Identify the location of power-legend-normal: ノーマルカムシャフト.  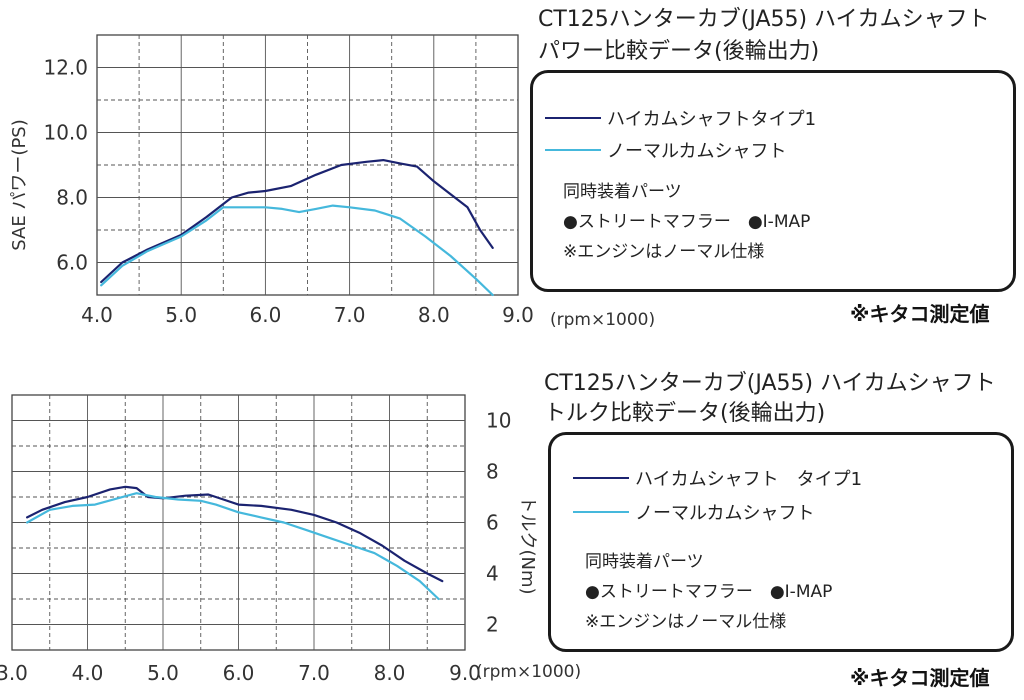
(665, 150).